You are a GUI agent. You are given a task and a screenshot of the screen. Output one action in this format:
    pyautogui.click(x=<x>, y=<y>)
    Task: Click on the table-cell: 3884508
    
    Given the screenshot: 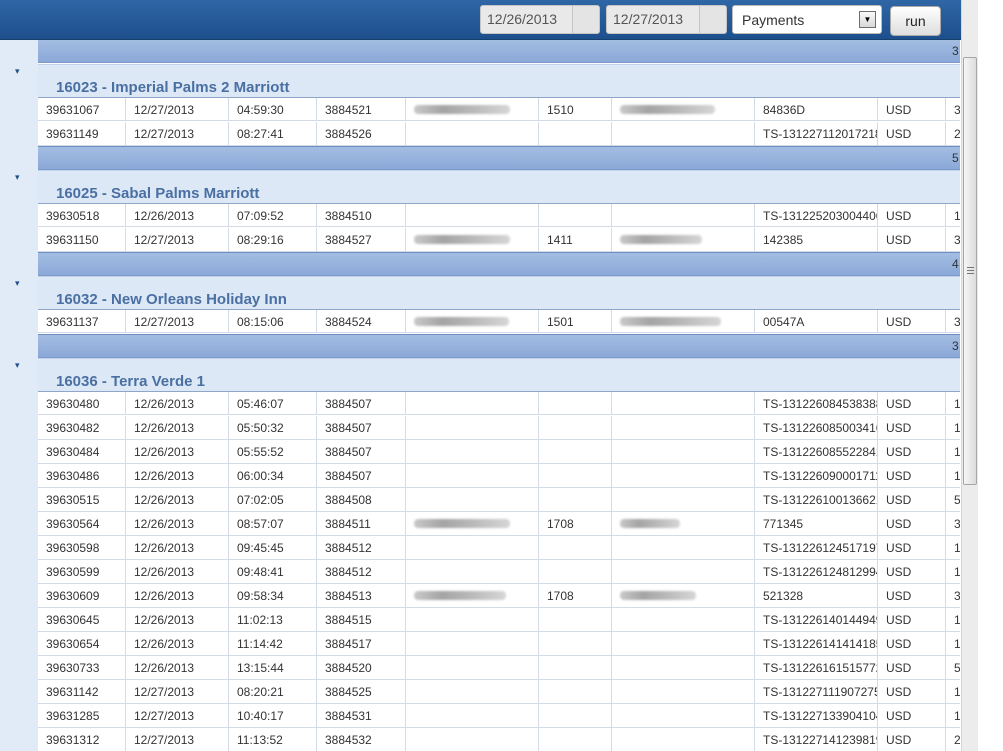 What is the action you would take?
    pyautogui.click(x=361, y=499)
    